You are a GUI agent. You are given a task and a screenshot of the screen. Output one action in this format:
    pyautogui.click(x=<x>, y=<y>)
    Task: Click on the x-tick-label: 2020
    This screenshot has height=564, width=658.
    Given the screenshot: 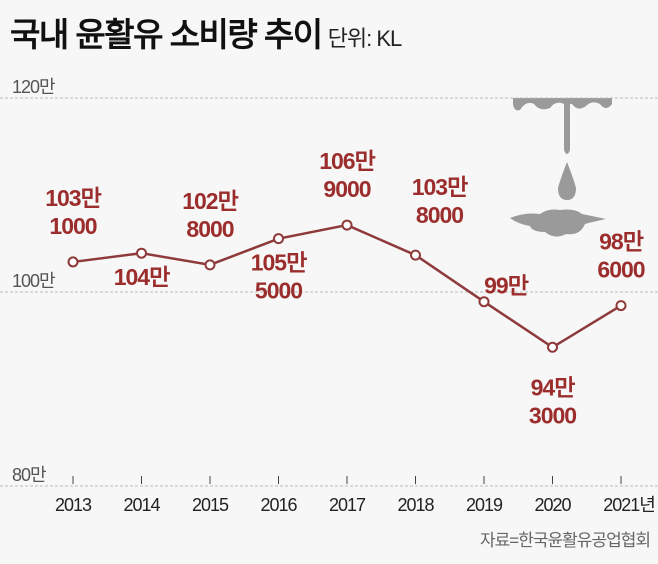 What is the action you would take?
    pyautogui.click(x=552, y=505)
    